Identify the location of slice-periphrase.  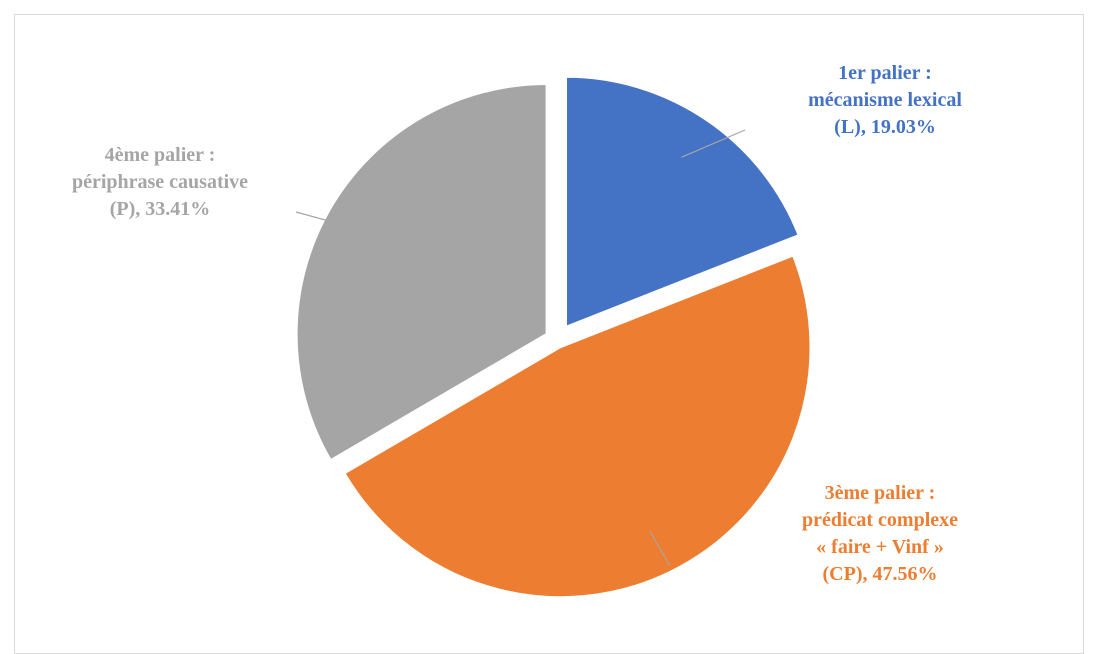
(421, 272).